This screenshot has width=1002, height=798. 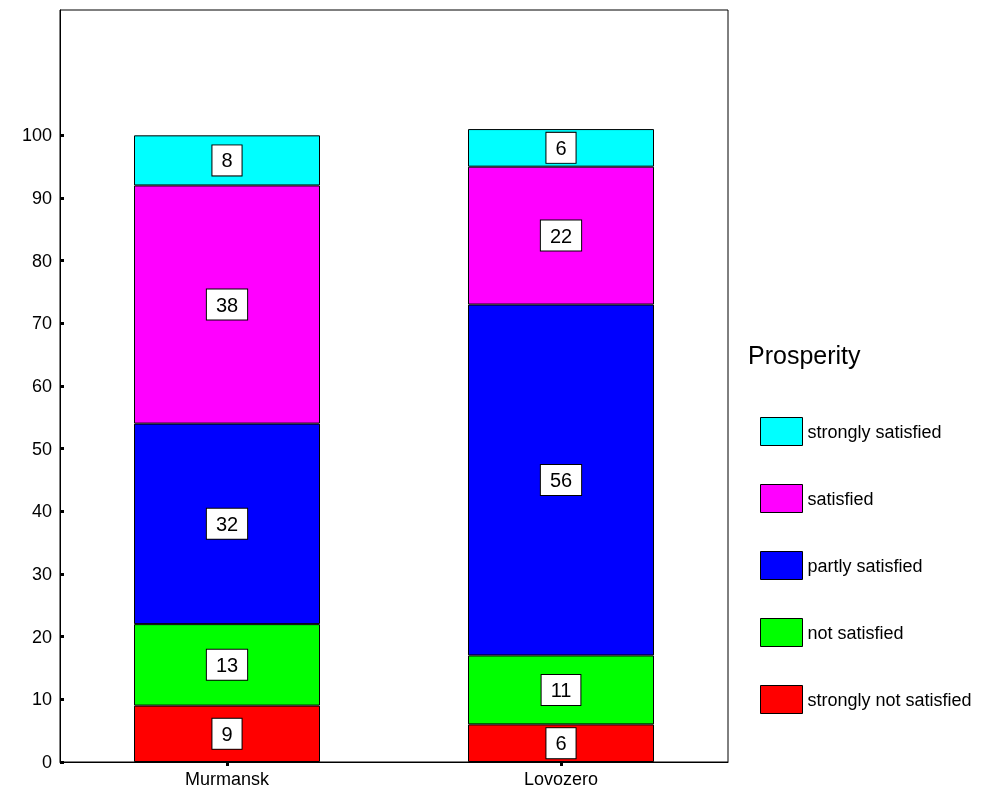 I want to click on legend-label: strongly satisfied, so click(x=874, y=431).